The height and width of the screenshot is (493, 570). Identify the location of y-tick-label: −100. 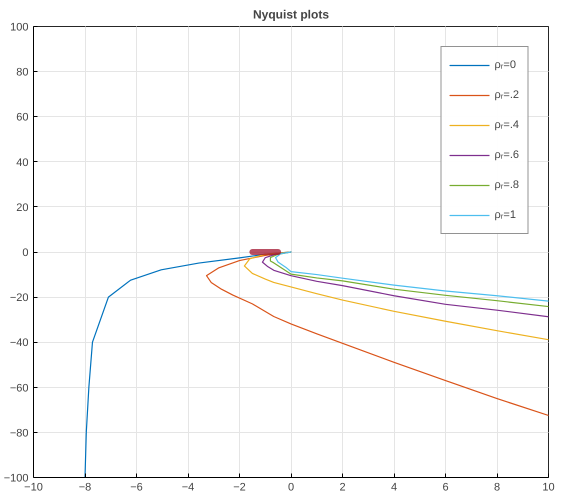
(16, 478).